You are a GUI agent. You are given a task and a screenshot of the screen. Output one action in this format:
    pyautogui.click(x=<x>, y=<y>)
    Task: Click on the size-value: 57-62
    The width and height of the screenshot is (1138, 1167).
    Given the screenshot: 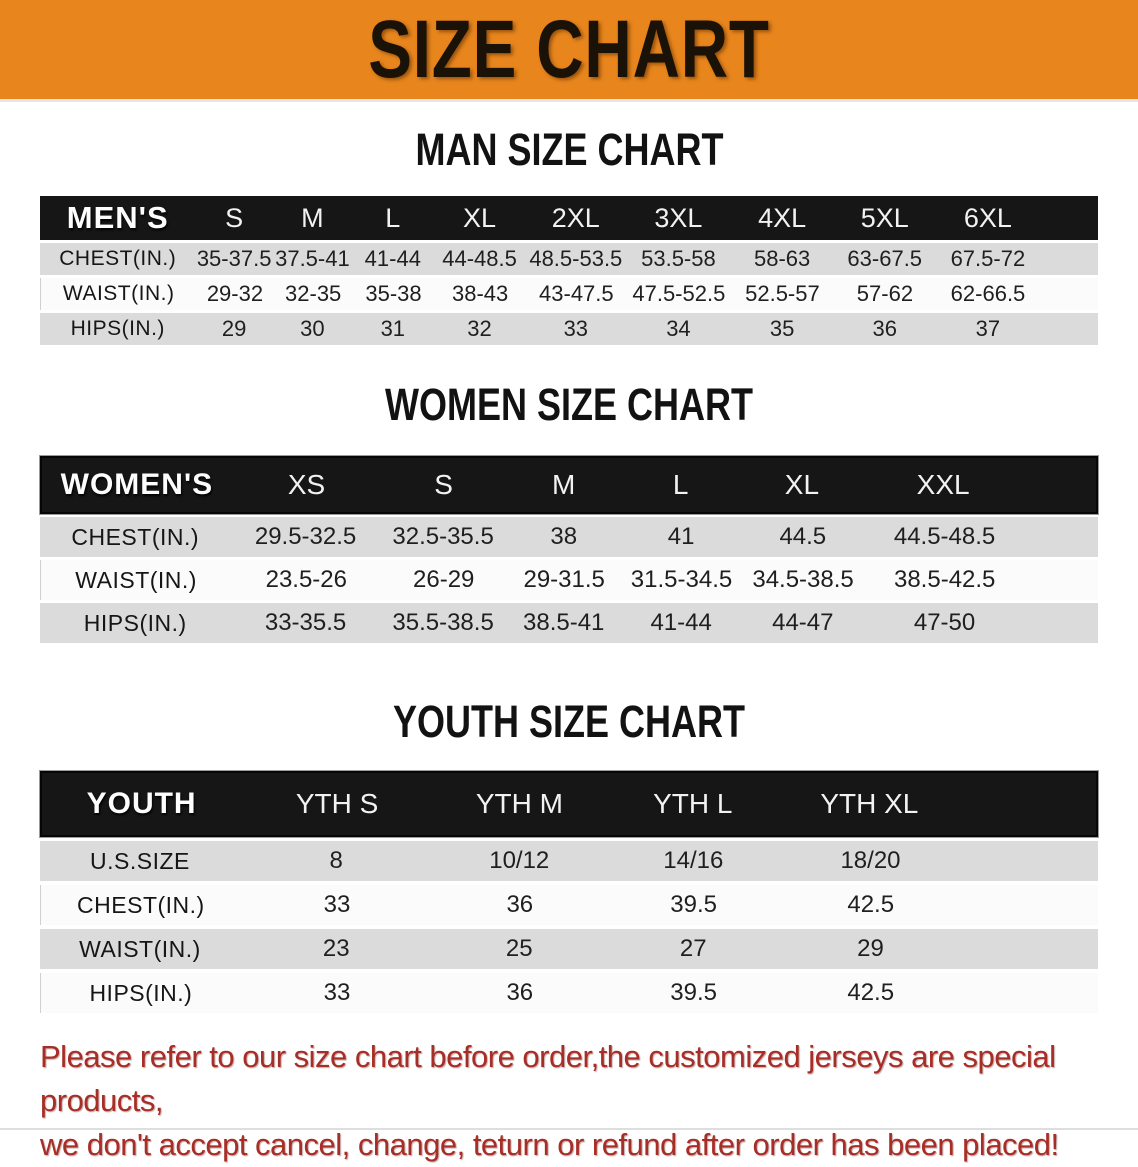 What is the action you would take?
    pyautogui.click(x=885, y=293)
    